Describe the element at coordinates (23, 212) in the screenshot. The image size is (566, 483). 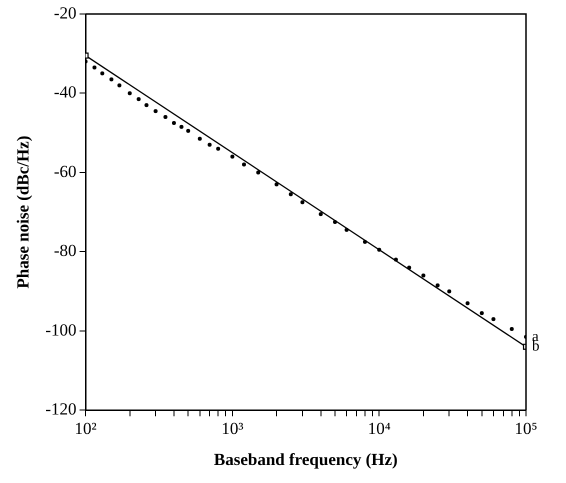
I see `y-axis-title: Phase noise (dBc/Hz)` at that location.